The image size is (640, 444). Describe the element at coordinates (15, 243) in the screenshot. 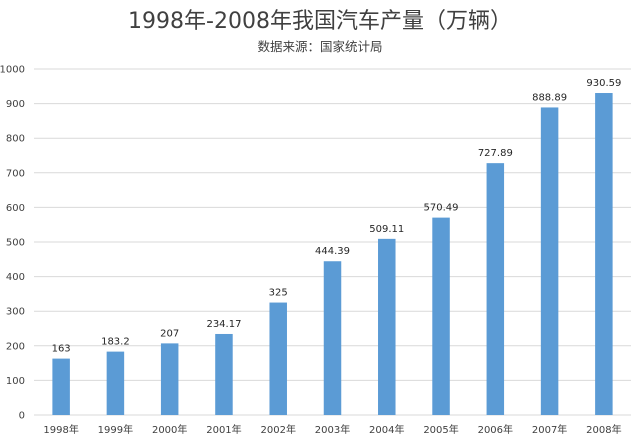

I see `y-tick-label: 500` at that location.